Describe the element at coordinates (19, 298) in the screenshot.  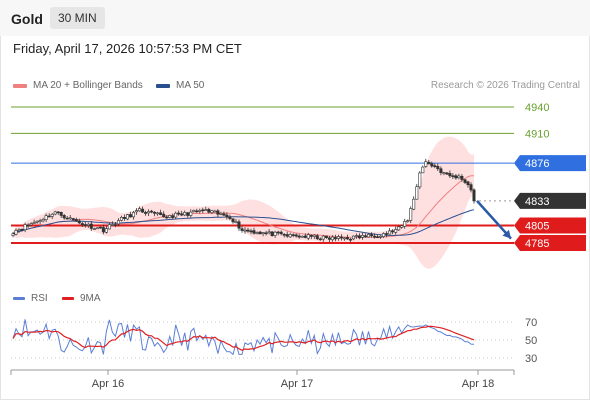
I see `legend-rsi-swatch` at that location.